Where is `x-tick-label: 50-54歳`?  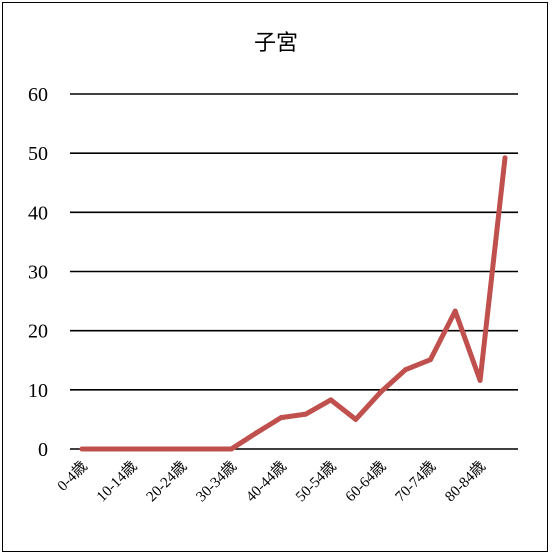 x-tick-label: 50-54歳 is located at coordinates (315, 481).